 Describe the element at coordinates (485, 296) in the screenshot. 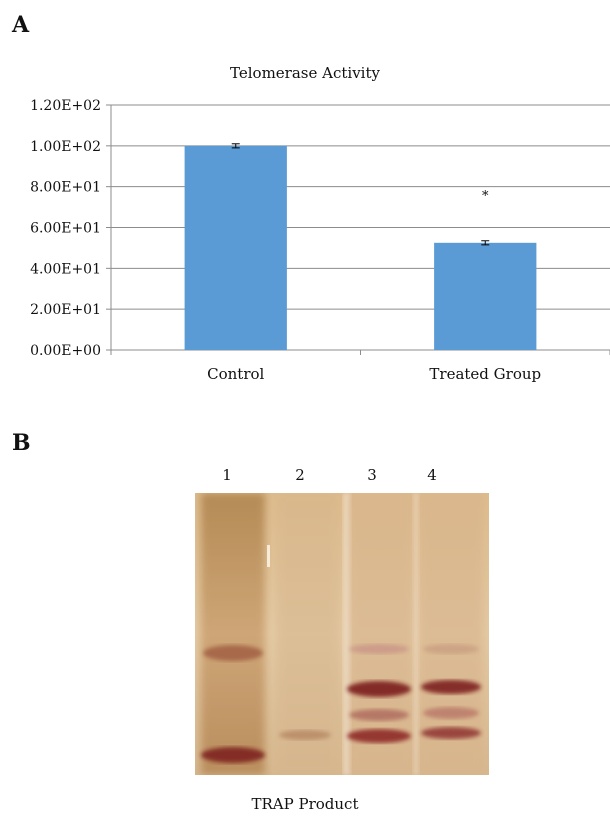

I see `bar-treated-group` at that location.